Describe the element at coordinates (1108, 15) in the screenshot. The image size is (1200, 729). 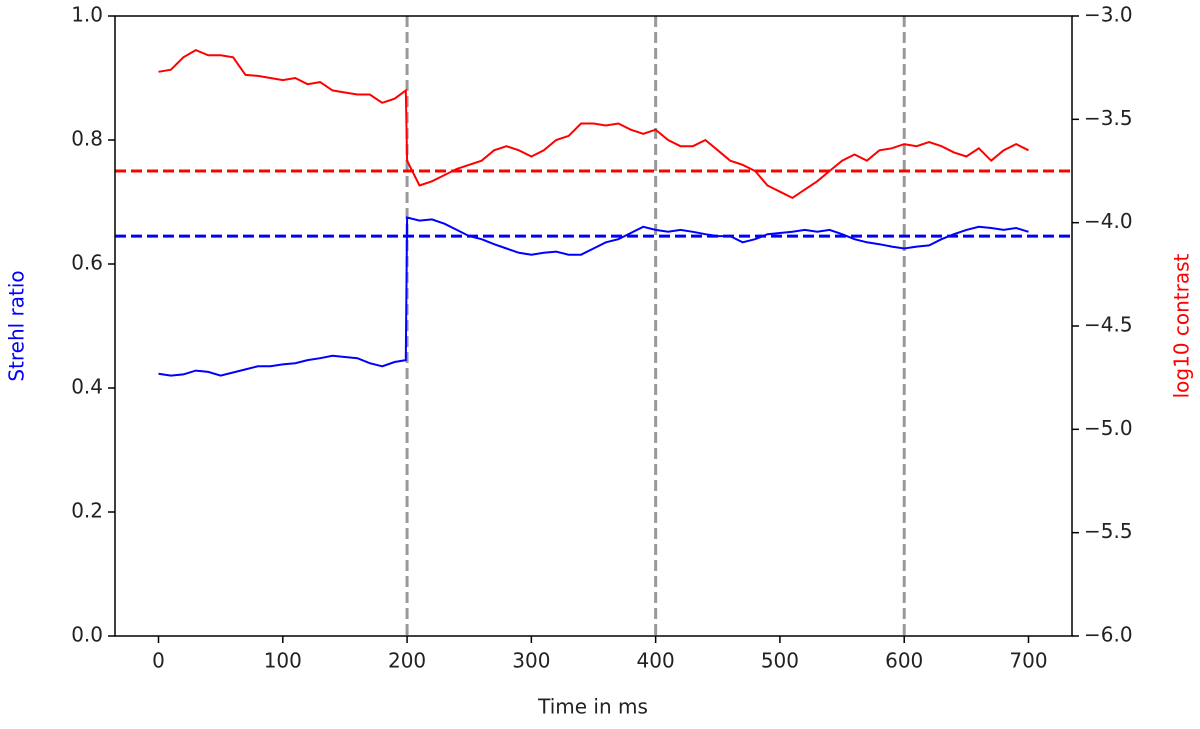
I see `y2-tick-label: −3.0` at that location.